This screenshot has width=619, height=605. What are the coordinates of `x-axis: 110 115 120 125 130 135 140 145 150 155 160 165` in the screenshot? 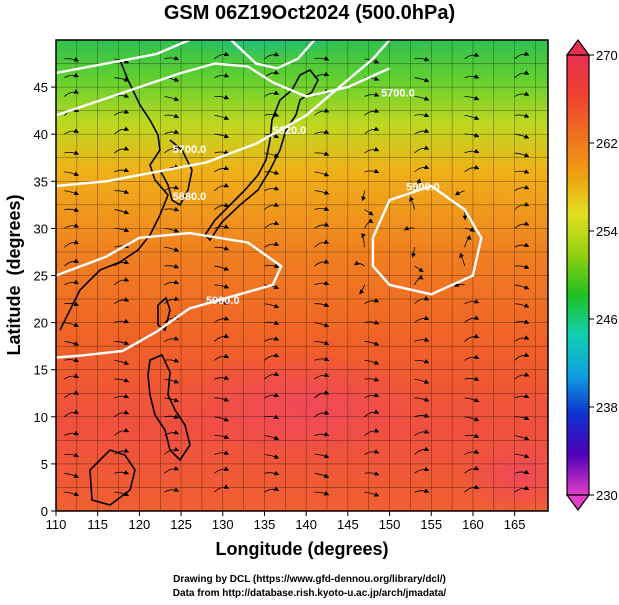 It's located at (285, 521).